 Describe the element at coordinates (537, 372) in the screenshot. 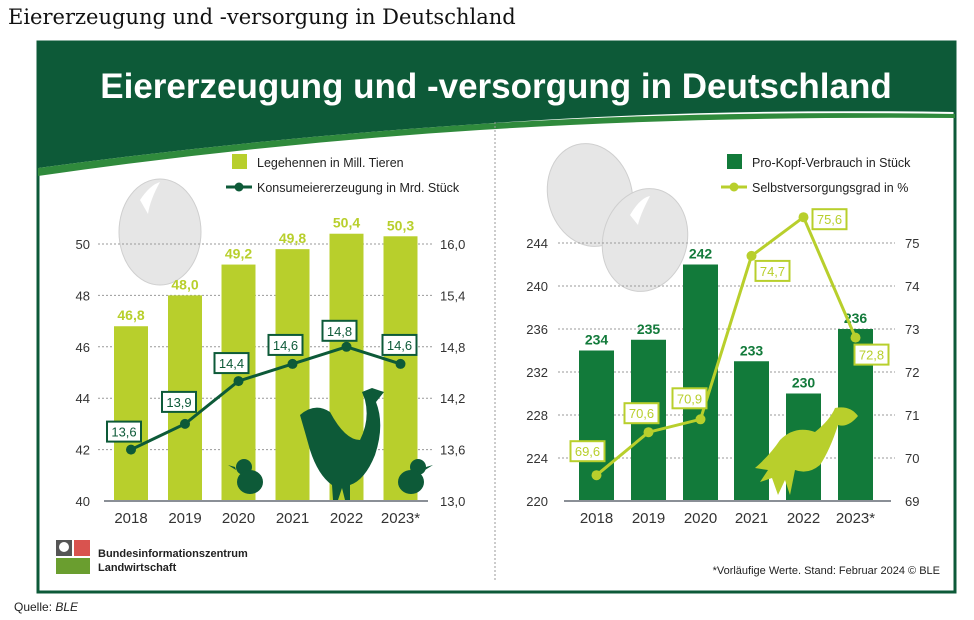

I see `y-left-tick-label: 232` at that location.